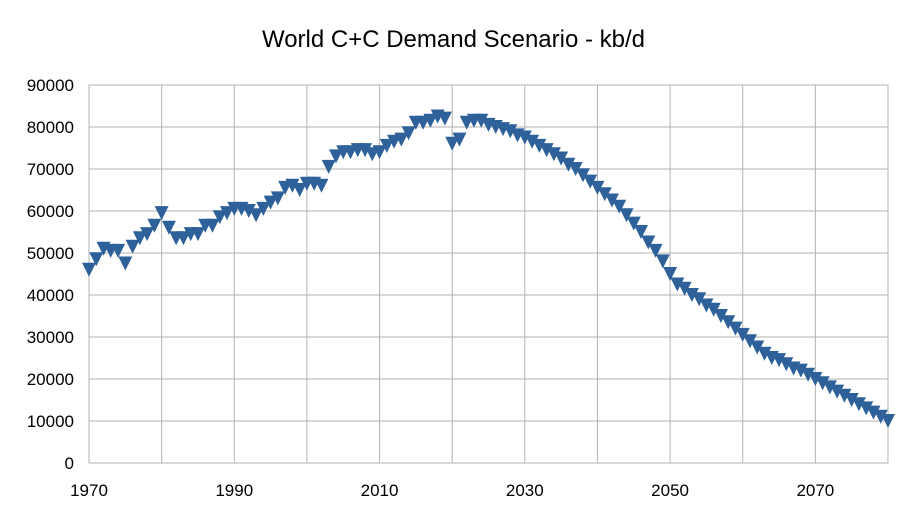 Image resolution: width=907 pixels, height=510 pixels. Describe the element at coordinates (234, 490) in the screenshot. I see `x-tick-label: 1990` at that location.